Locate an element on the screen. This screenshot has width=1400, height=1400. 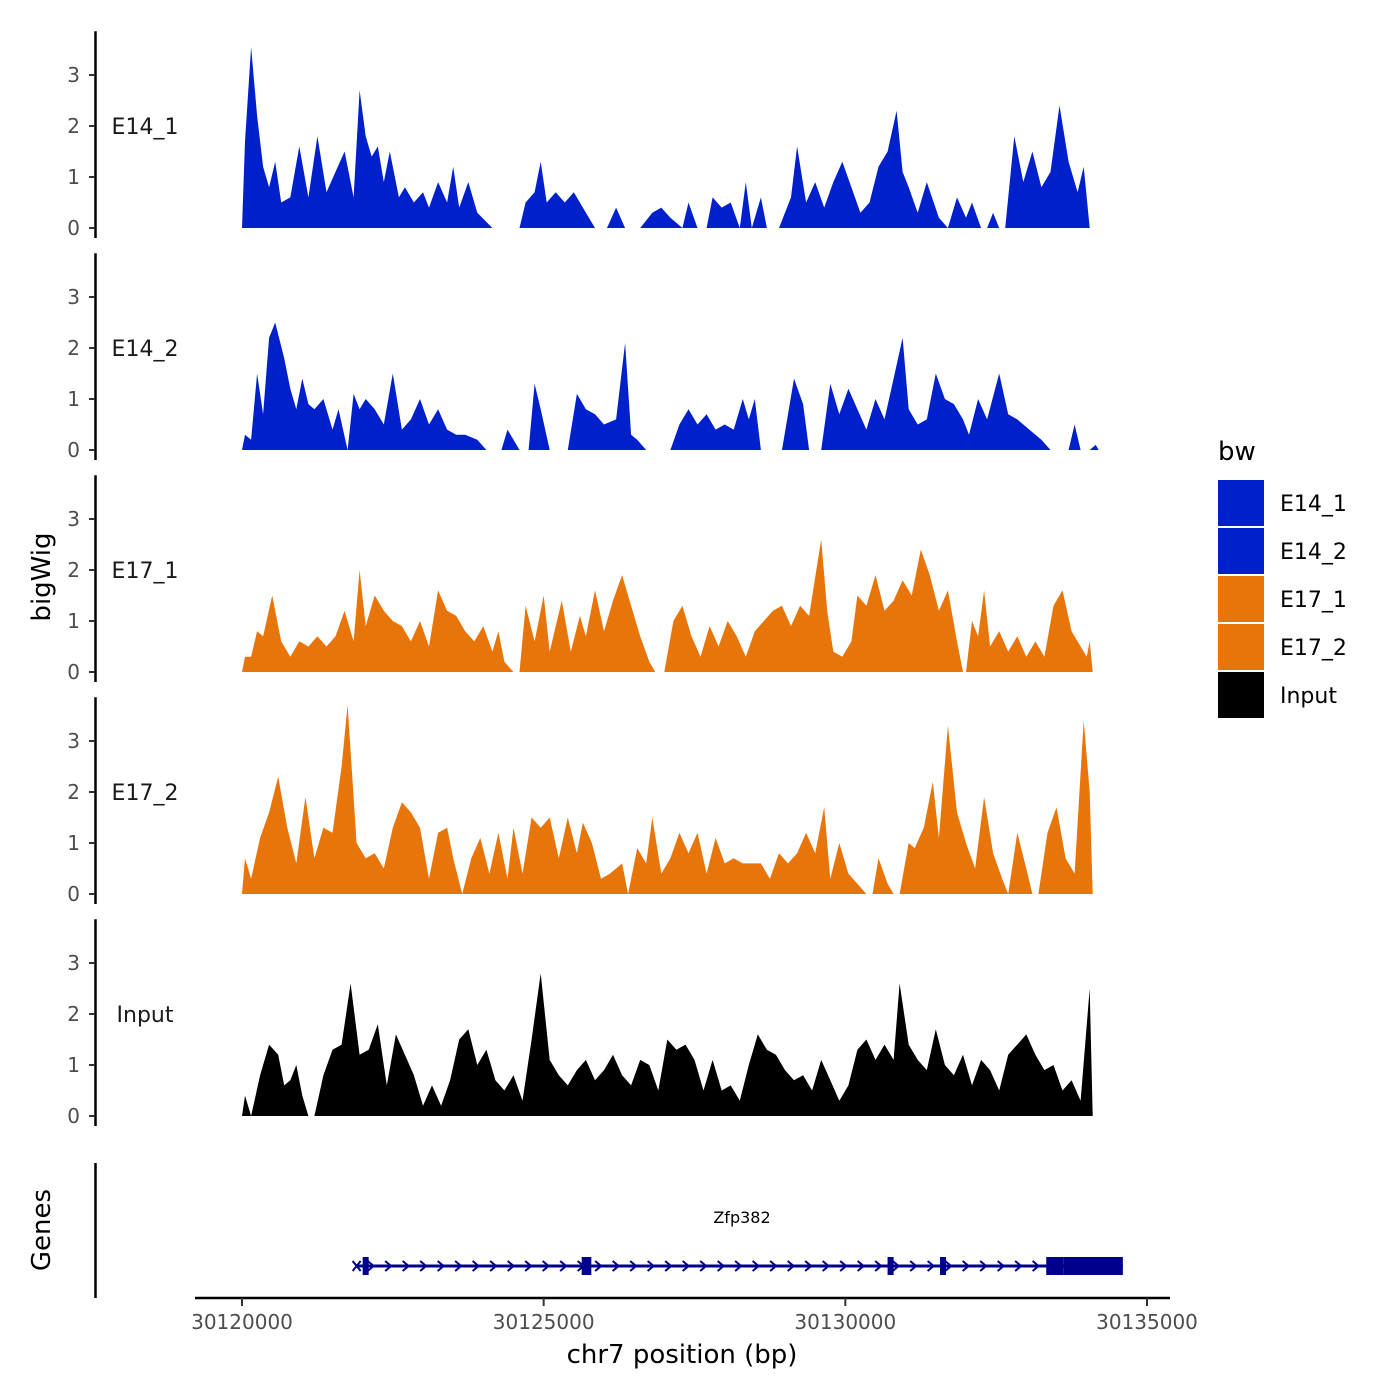
track-label: Input is located at coordinates (145, 1015).